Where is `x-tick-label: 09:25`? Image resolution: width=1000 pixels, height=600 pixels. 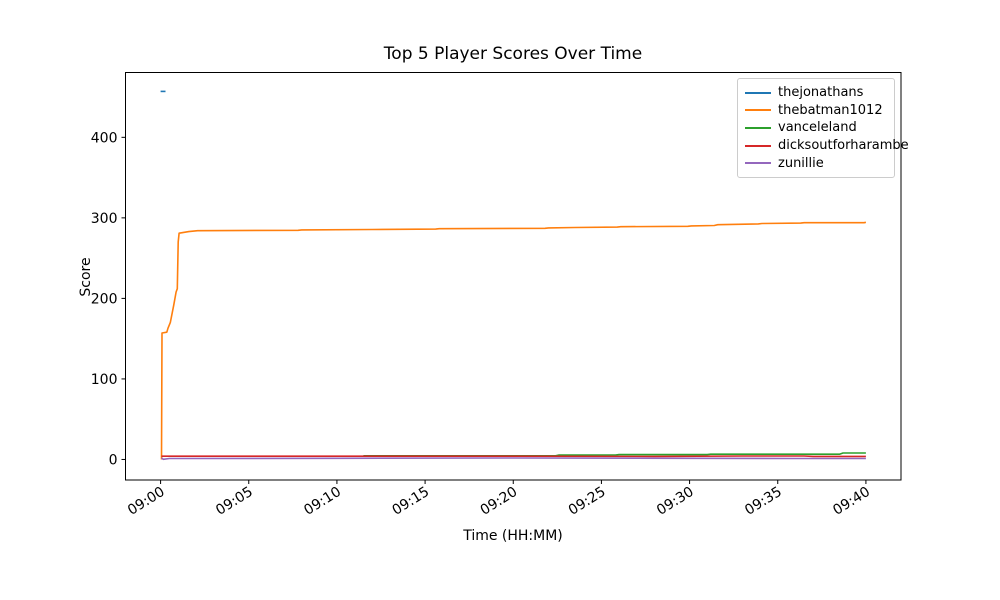 x-tick-label: 09:25 is located at coordinates (587, 501).